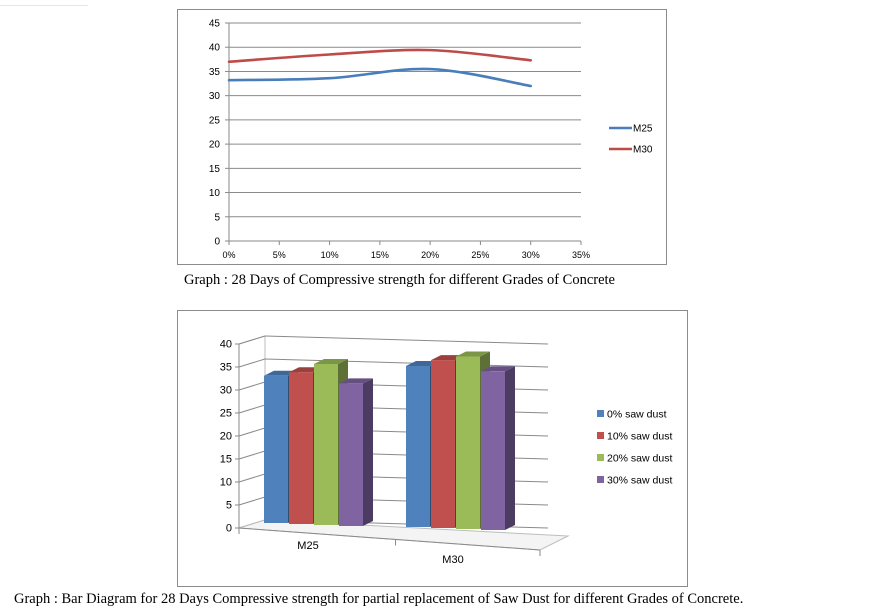 Image resolution: width=875 pixels, height=611 pixels. Describe the element at coordinates (307, 546) in the screenshot. I see `x-category-label: M25` at that location.